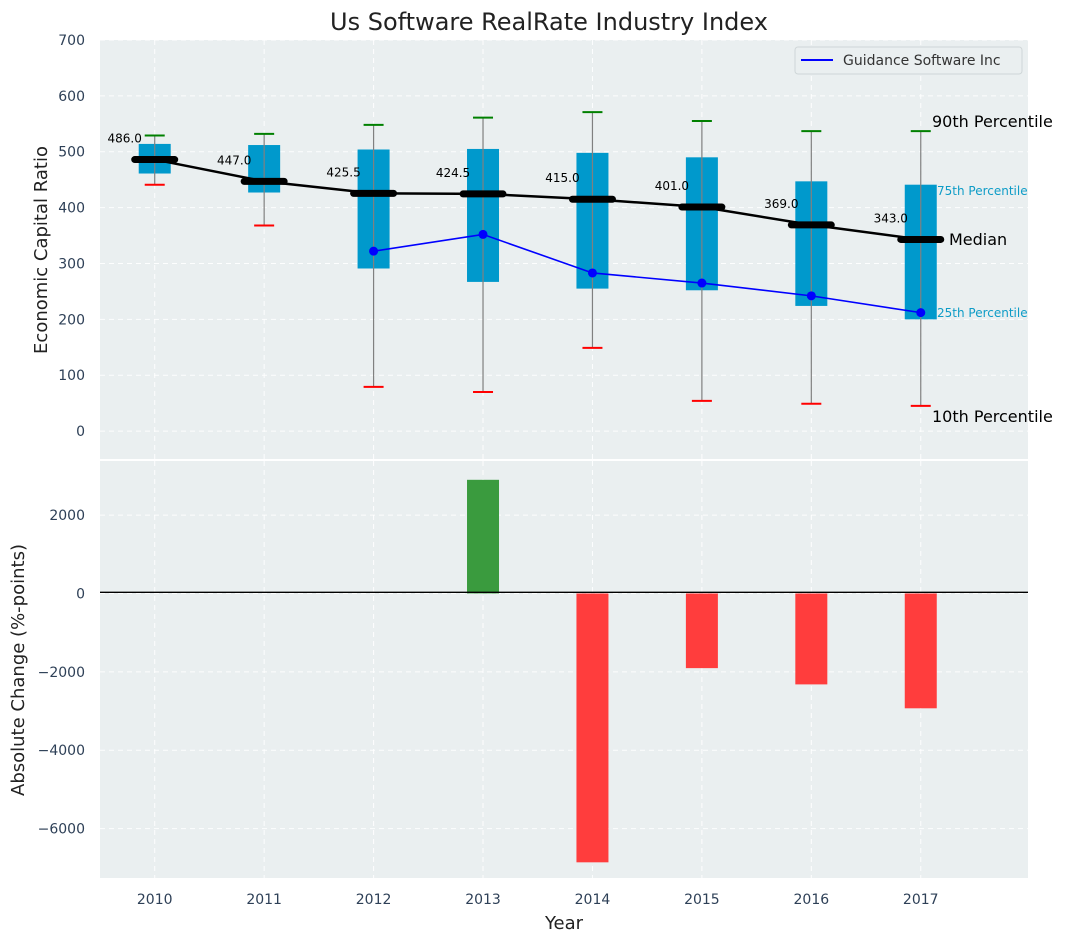  Describe the element at coordinates (812, 900) in the screenshot. I see `x-tick-label: 2016` at that location.